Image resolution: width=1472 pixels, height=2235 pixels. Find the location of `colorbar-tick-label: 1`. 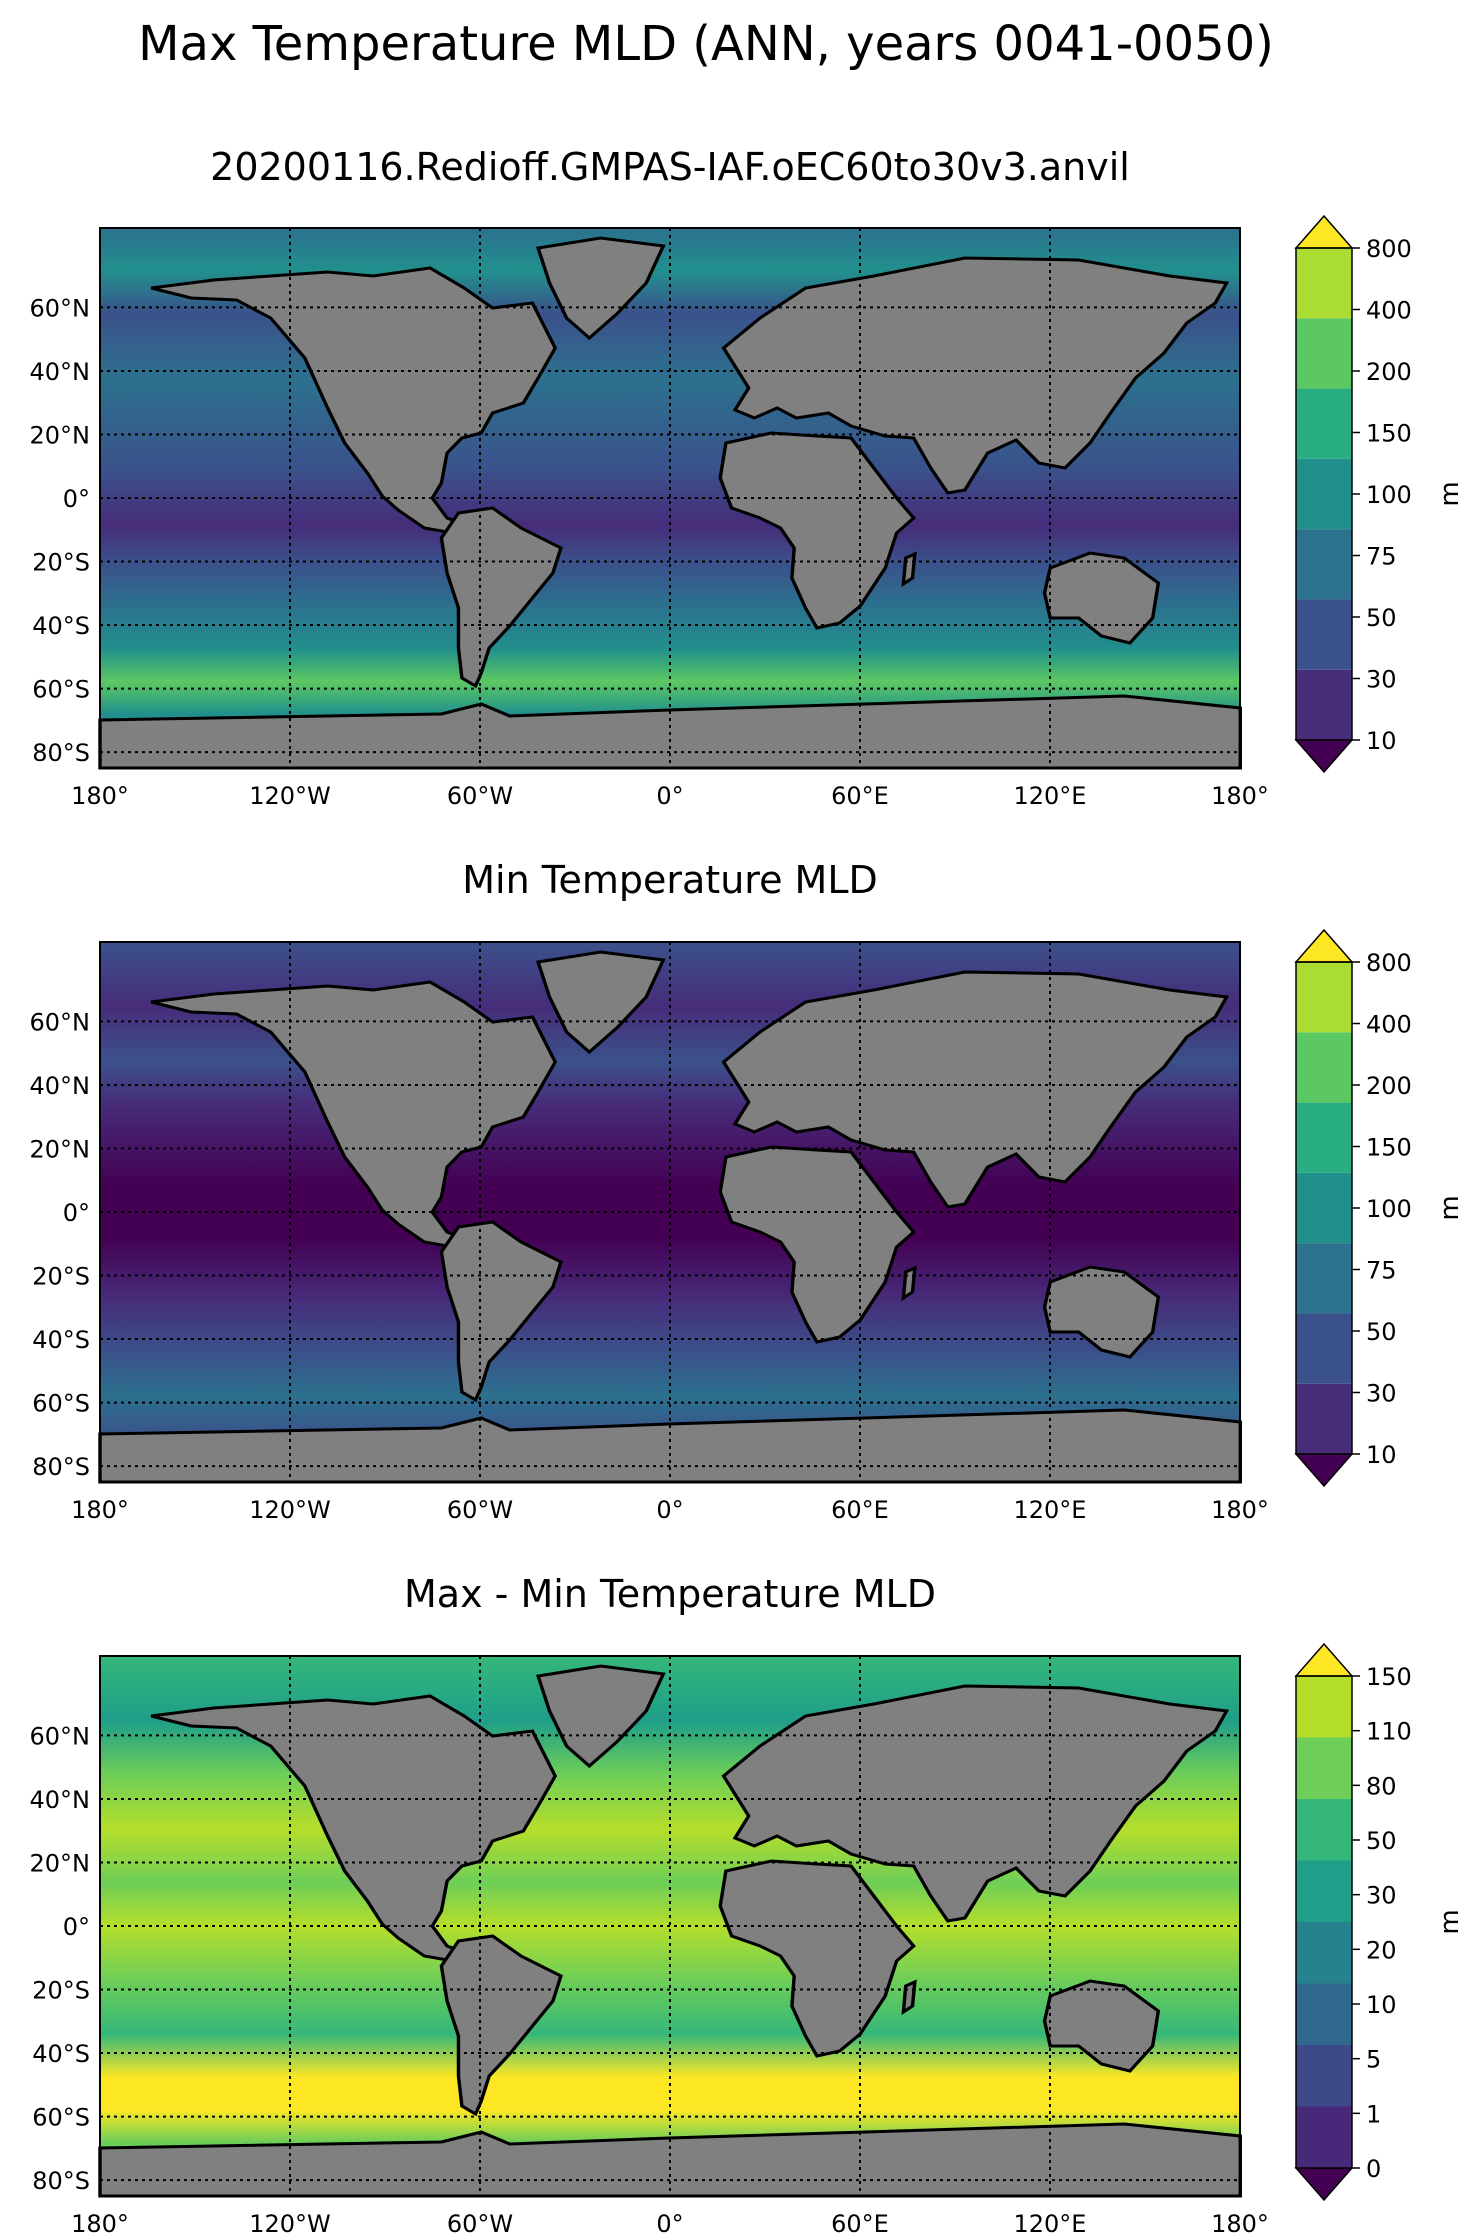

colorbar-tick-label: 1 is located at coordinates (1373, 2114).